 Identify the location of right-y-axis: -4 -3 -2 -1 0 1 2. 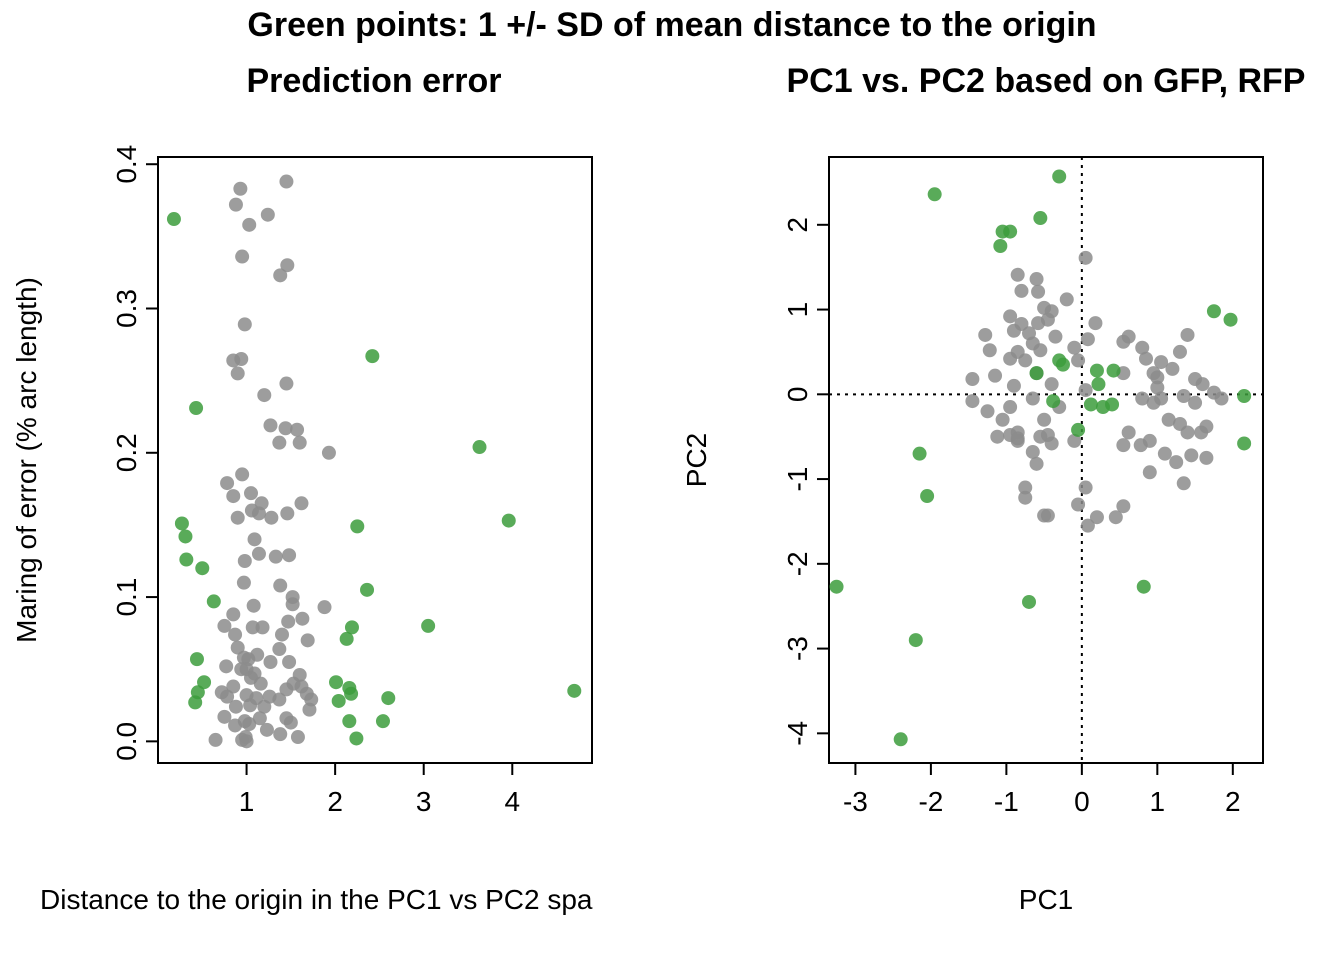
(805, 481).